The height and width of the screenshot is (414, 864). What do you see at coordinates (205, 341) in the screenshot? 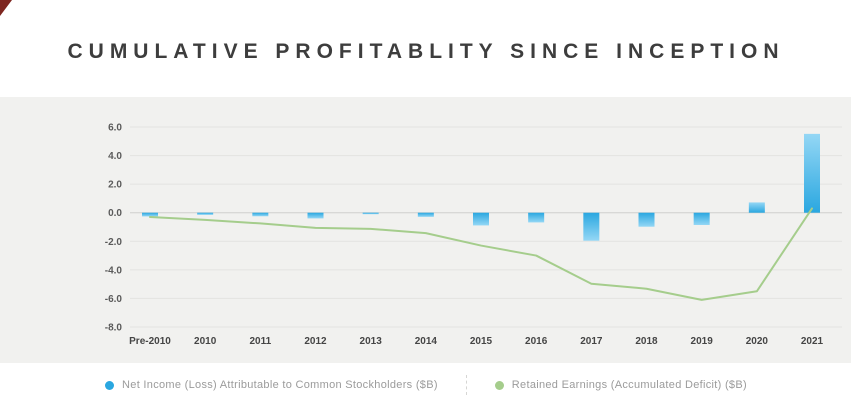
I see `svg-text: 2010` at bounding box center [205, 341].